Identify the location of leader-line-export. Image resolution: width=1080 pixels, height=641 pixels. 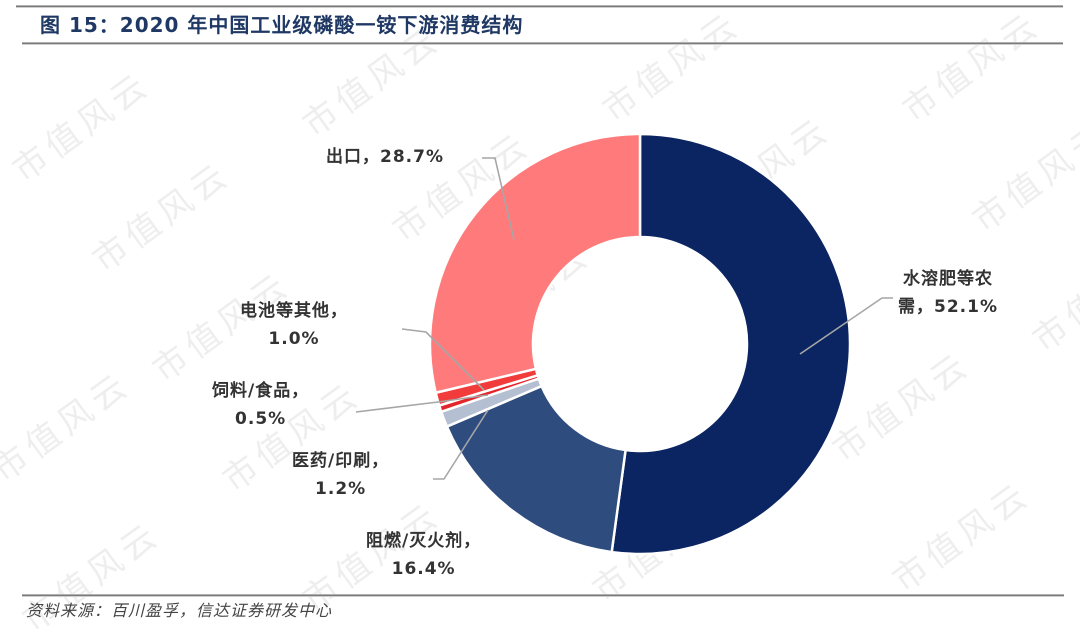
(498, 199).